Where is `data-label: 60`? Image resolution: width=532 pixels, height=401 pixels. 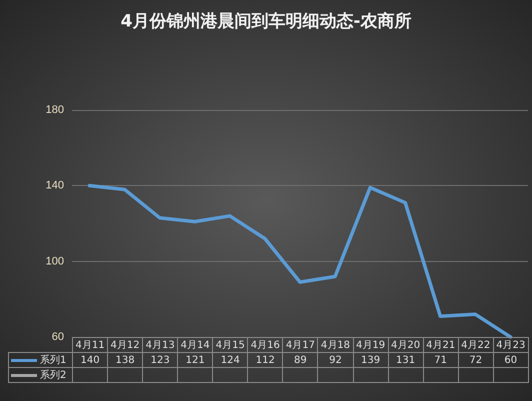 data-label: 60 is located at coordinates (510, 360).